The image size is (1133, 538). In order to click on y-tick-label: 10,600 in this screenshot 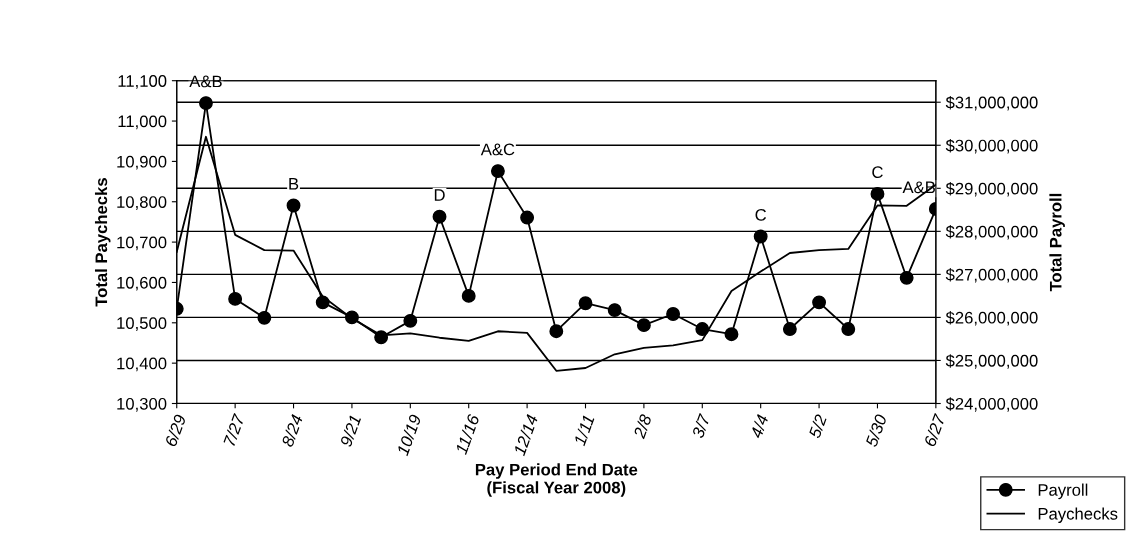, I will do `click(142, 283)`.